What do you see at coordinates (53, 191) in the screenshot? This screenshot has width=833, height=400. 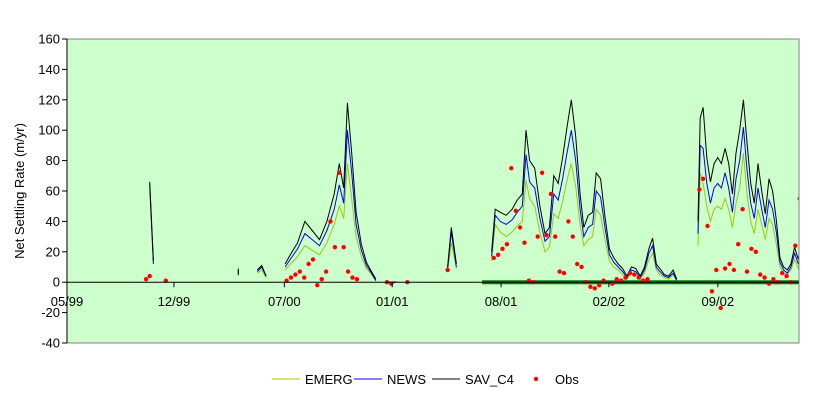 I see `y-tick-label: 60` at bounding box center [53, 191].